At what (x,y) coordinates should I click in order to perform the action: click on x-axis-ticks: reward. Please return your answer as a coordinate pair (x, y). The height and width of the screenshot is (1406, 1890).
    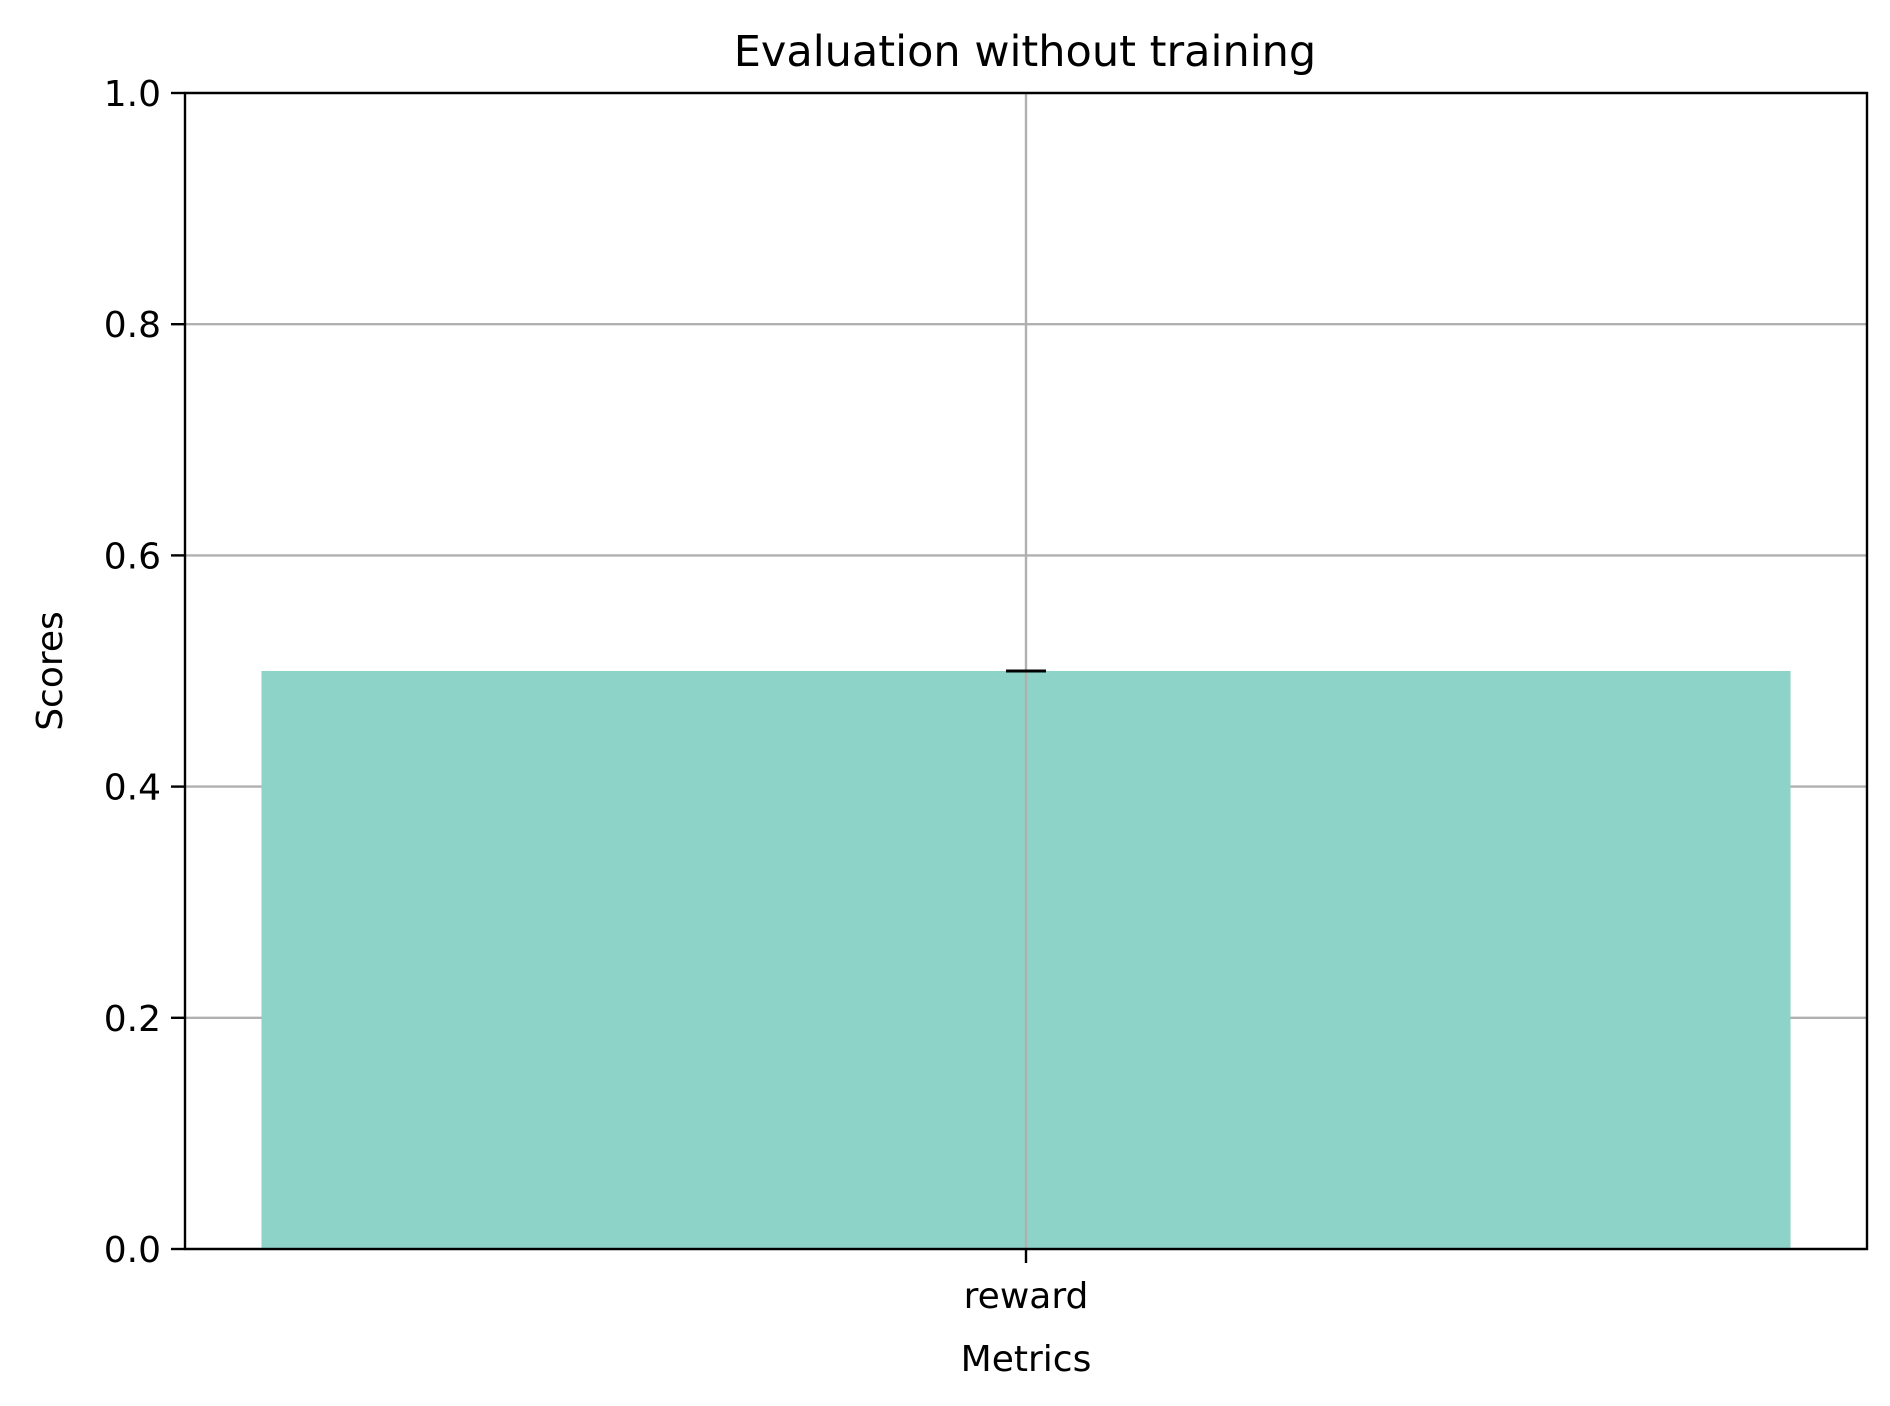
    Looking at the image, I should click on (1026, 1283).